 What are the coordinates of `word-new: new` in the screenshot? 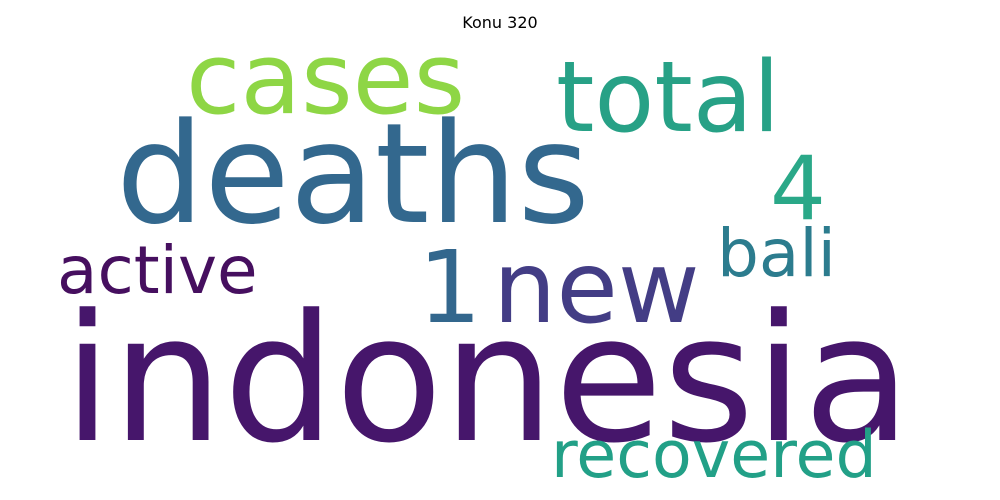 It's located at (596, 287).